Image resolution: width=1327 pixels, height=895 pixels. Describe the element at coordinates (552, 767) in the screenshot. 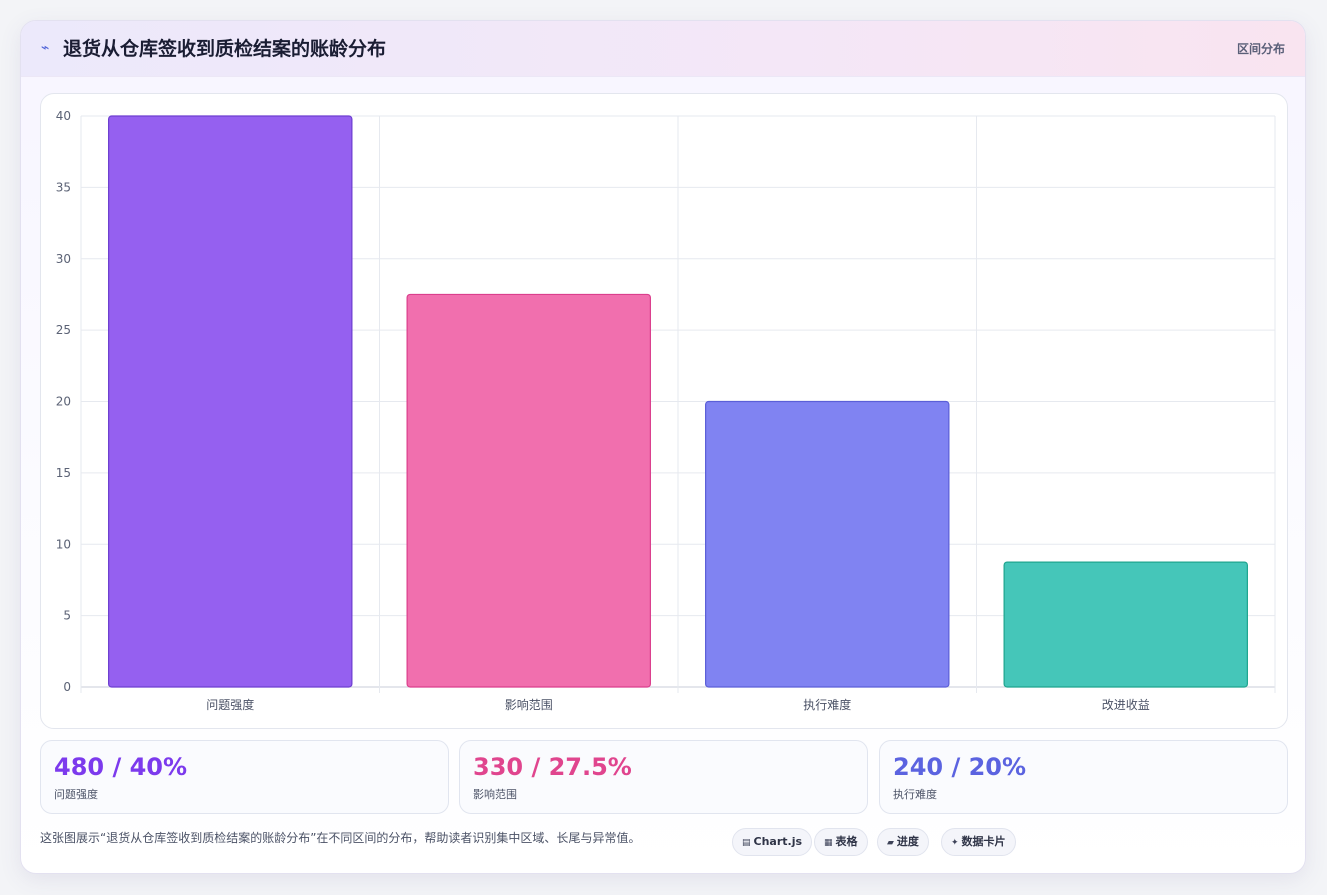

I see `stat-value: 330 / 27.5%` at that location.